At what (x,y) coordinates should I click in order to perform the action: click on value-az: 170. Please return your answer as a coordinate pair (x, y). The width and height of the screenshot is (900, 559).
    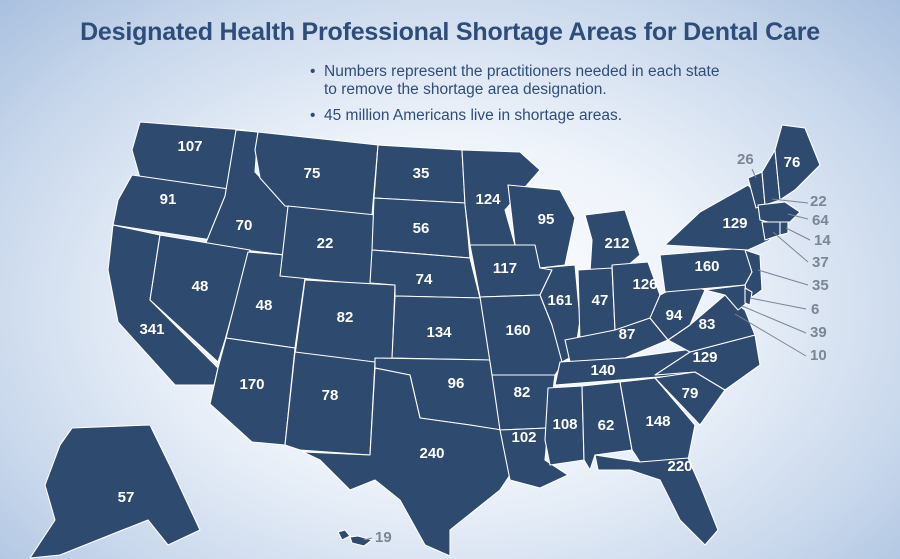
    Looking at the image, I should click on (251, 384).